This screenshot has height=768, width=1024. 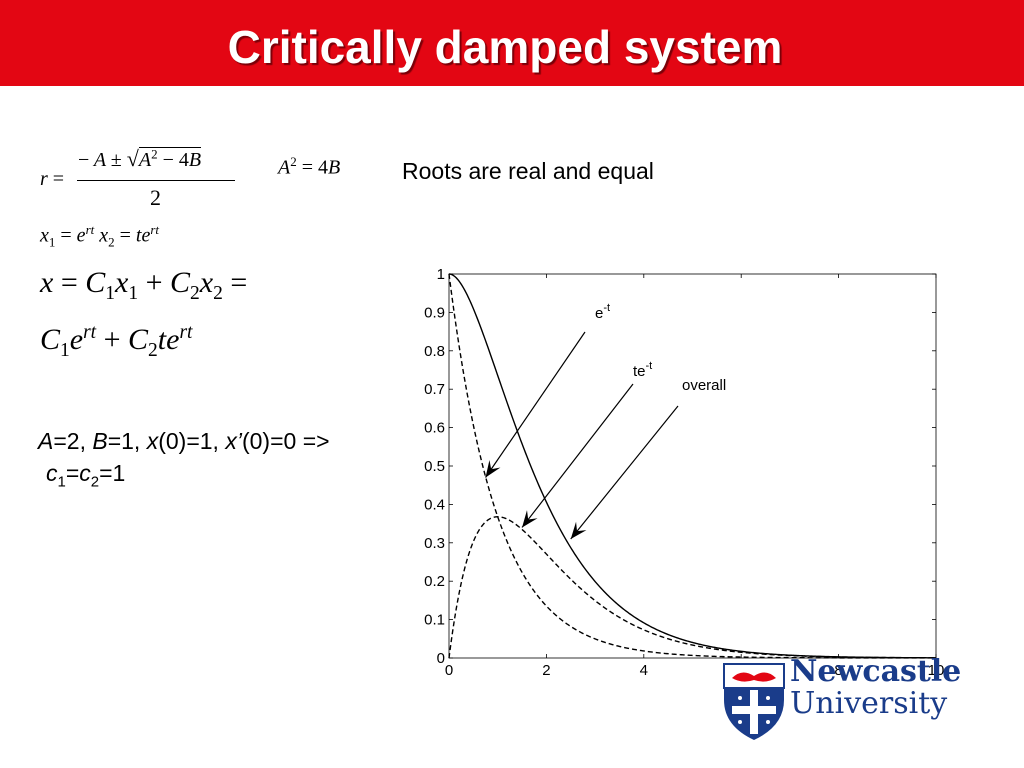 What do you see at coordinates (692, 587) in the screenshot?
I see `series-line-te-t` at bounding box center [692, 587].